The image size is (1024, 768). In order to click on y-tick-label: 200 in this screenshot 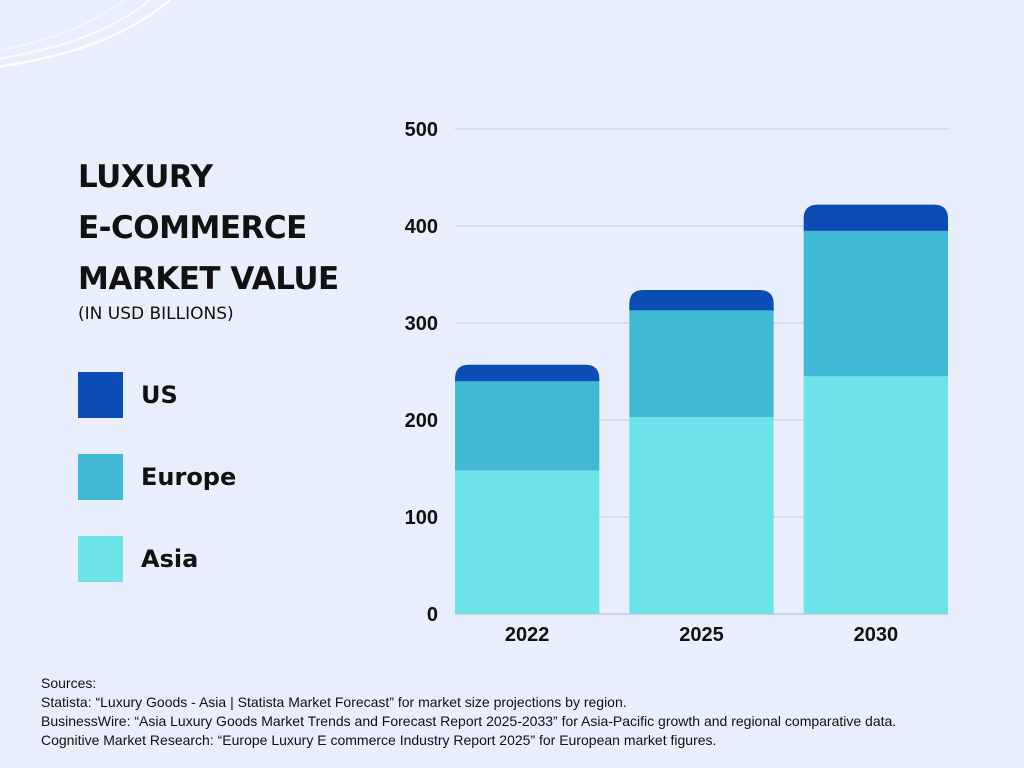, I will do `click(421, 421)`.